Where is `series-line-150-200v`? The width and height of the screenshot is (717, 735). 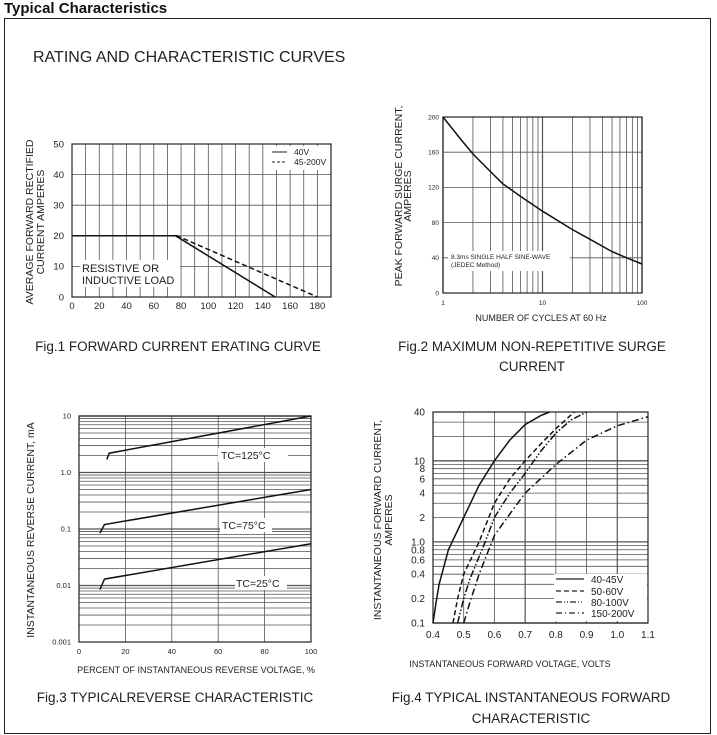
series-line-150-200v is located at coordinates (555, 519).